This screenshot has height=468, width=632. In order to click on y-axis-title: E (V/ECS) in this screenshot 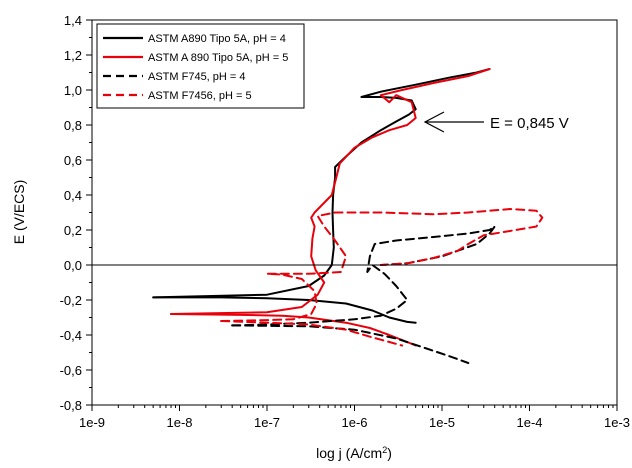, I will do `click(19, 212)`.